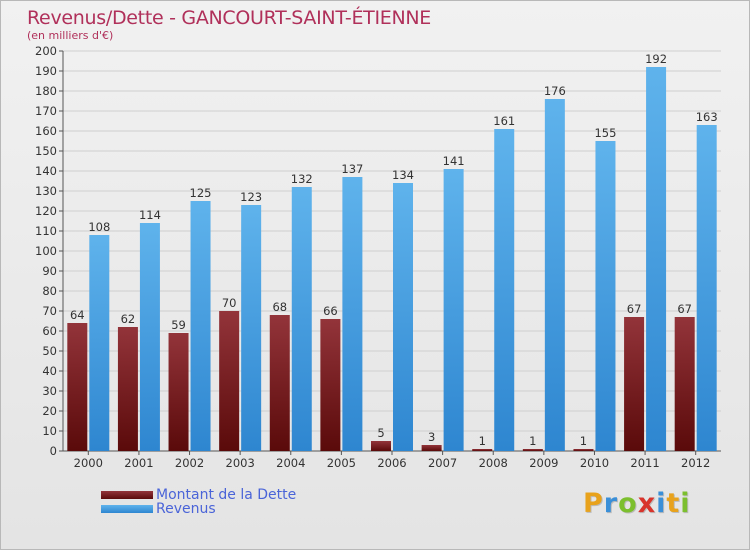 This screenshot has width=750, height=550. I want to click on data-label-revenue: 125, so click(201, 193).